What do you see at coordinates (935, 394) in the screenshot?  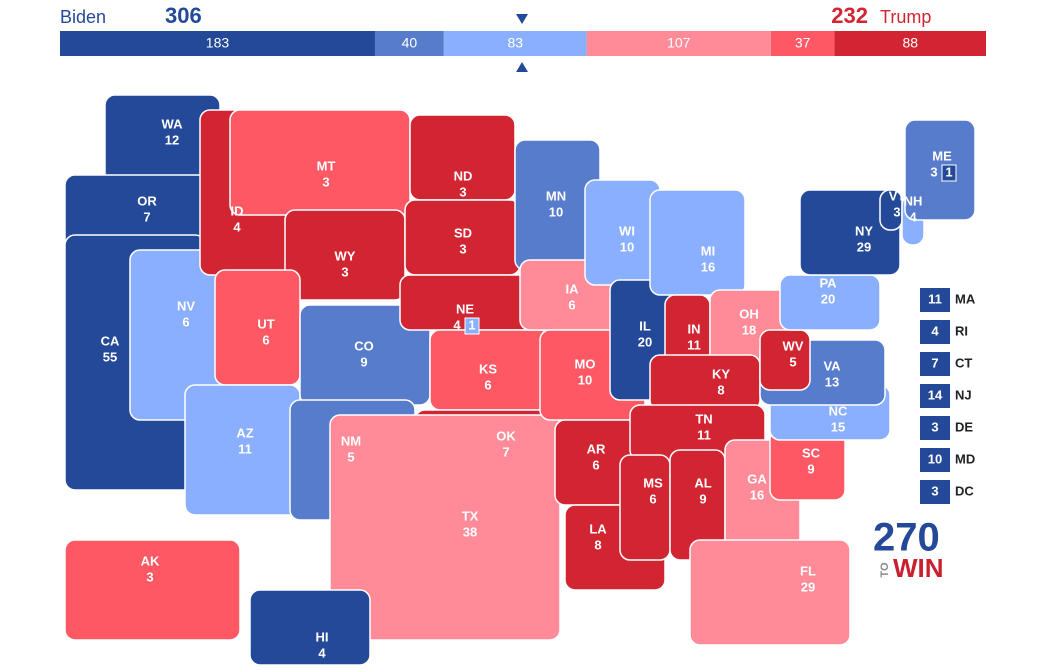 I see `small-state-ev: 14` at bounding box center [935, 394].